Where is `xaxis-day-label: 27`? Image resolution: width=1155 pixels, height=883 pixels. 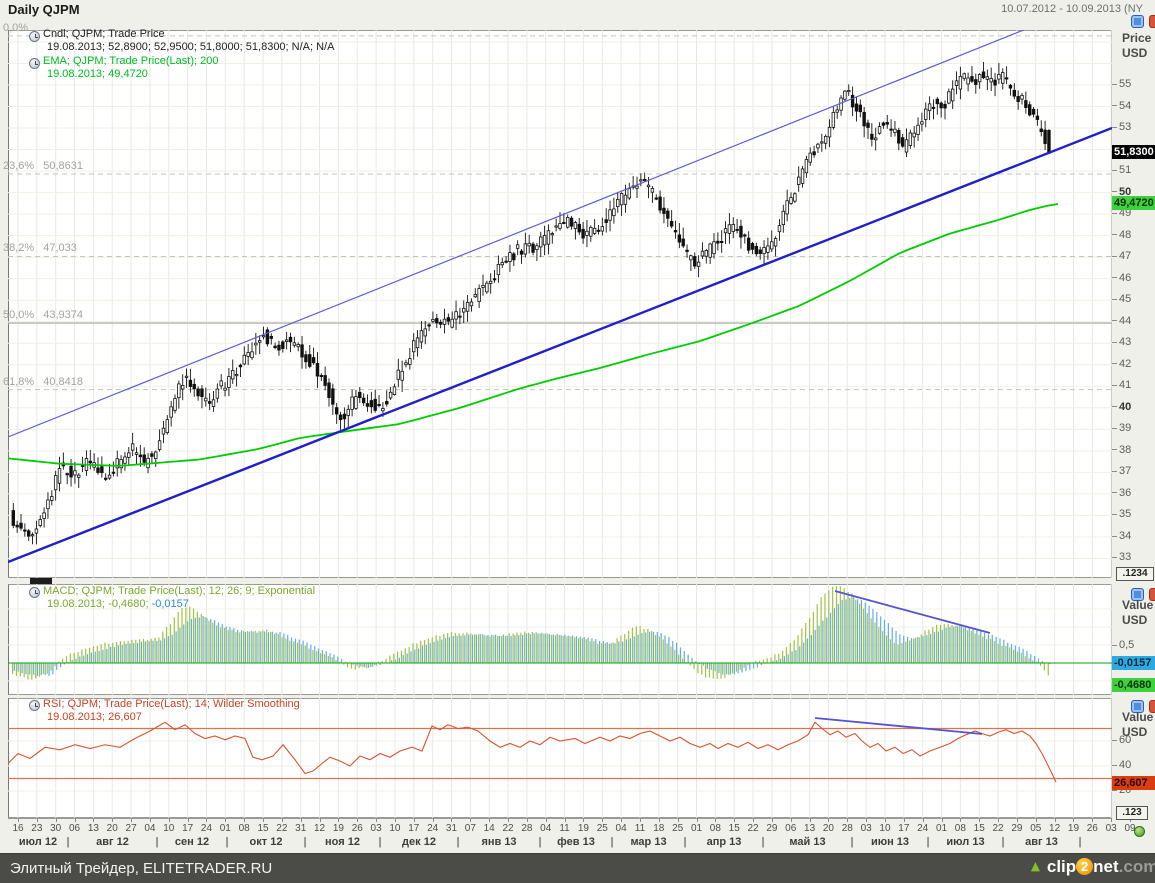
xaxis-day-label: 27 is located at coordinates (131, 828).